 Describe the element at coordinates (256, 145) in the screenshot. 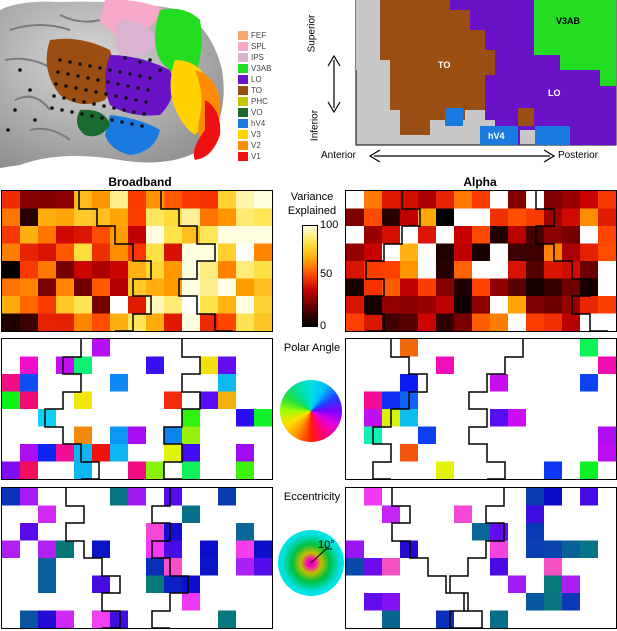

I see `legend-label: V2` at that location.